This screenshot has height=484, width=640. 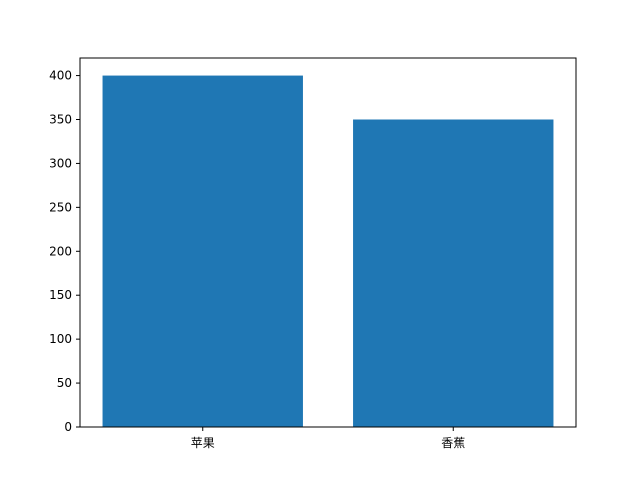 I want to click on y-axis: 0 50 100 150 200 250 300 350 400, so click(x=64, y=251).